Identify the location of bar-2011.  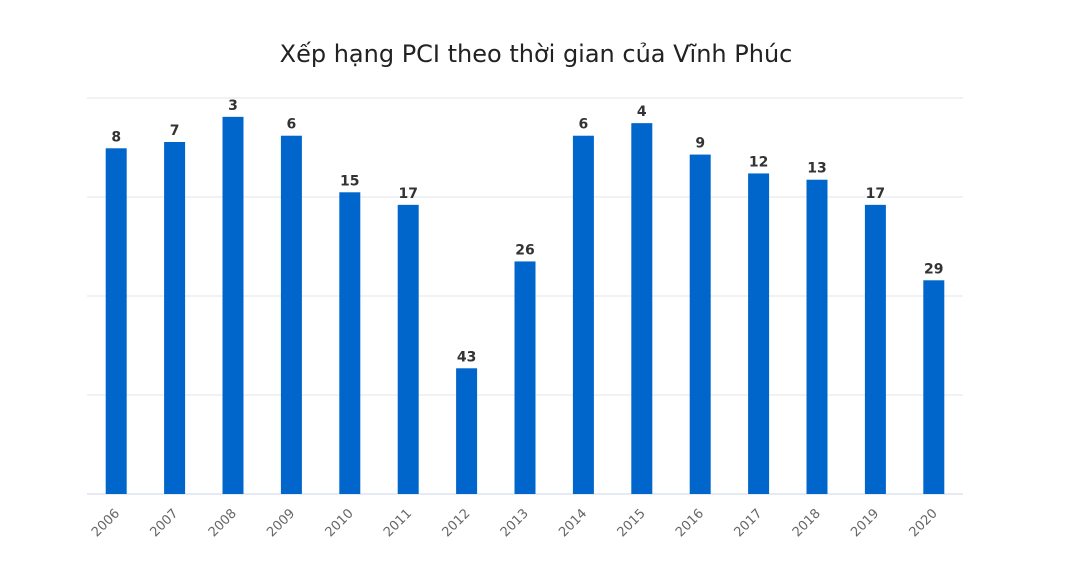
(408, 349).